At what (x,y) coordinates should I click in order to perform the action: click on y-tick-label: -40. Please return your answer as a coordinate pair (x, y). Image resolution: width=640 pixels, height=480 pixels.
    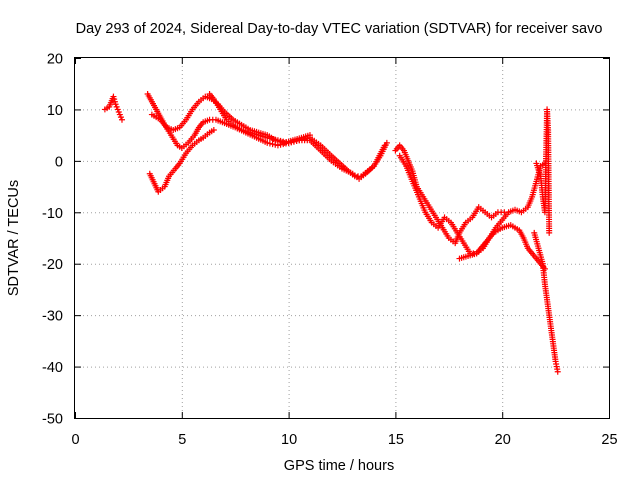
    Looking at the image, I should click on (52, 368).